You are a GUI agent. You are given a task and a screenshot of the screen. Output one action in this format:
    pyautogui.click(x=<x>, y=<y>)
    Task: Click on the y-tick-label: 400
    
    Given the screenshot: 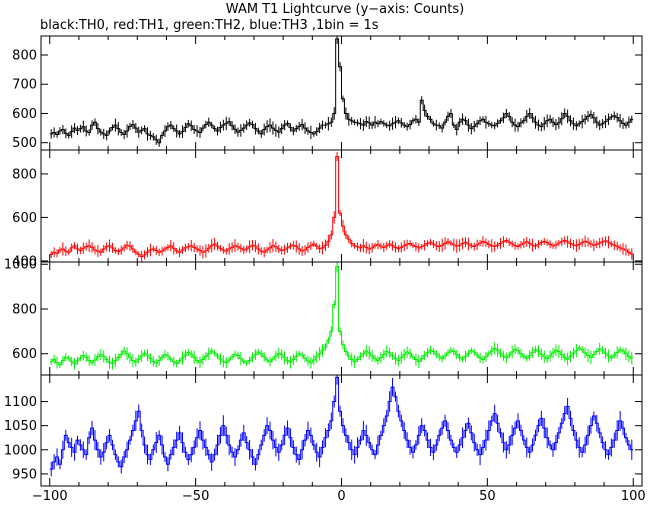 What is the action you would take?
    pyautogui.click(x=24, y=261)
    